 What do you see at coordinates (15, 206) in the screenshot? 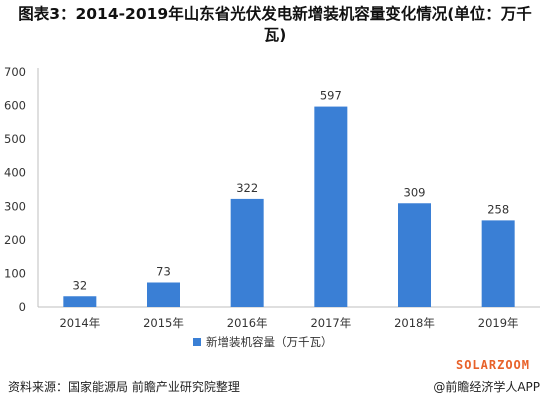
I see `y-tick-label: 300` at bounding box center [15, 206].